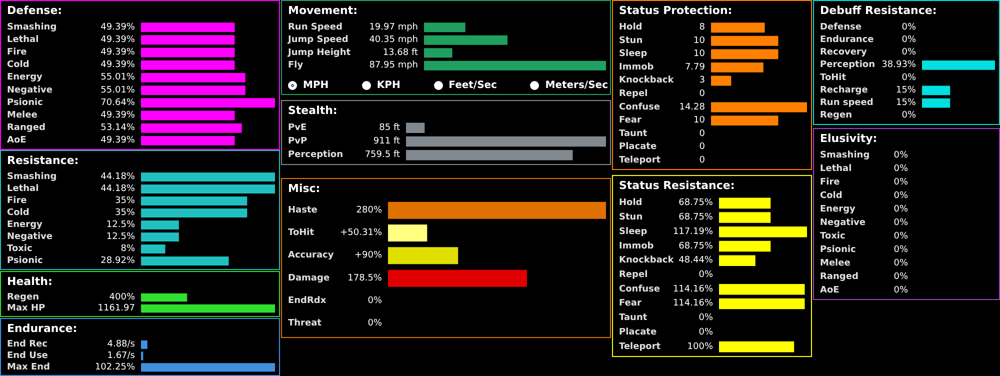 This screenshot has height=376, width=1000. I want to click on y-tick-label: Regen, so click(836, 115).